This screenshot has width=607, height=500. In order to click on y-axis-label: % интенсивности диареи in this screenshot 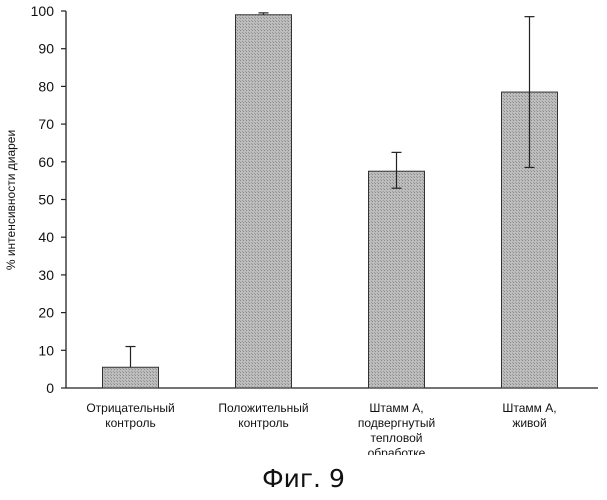, I will do `click(11, 200)`.